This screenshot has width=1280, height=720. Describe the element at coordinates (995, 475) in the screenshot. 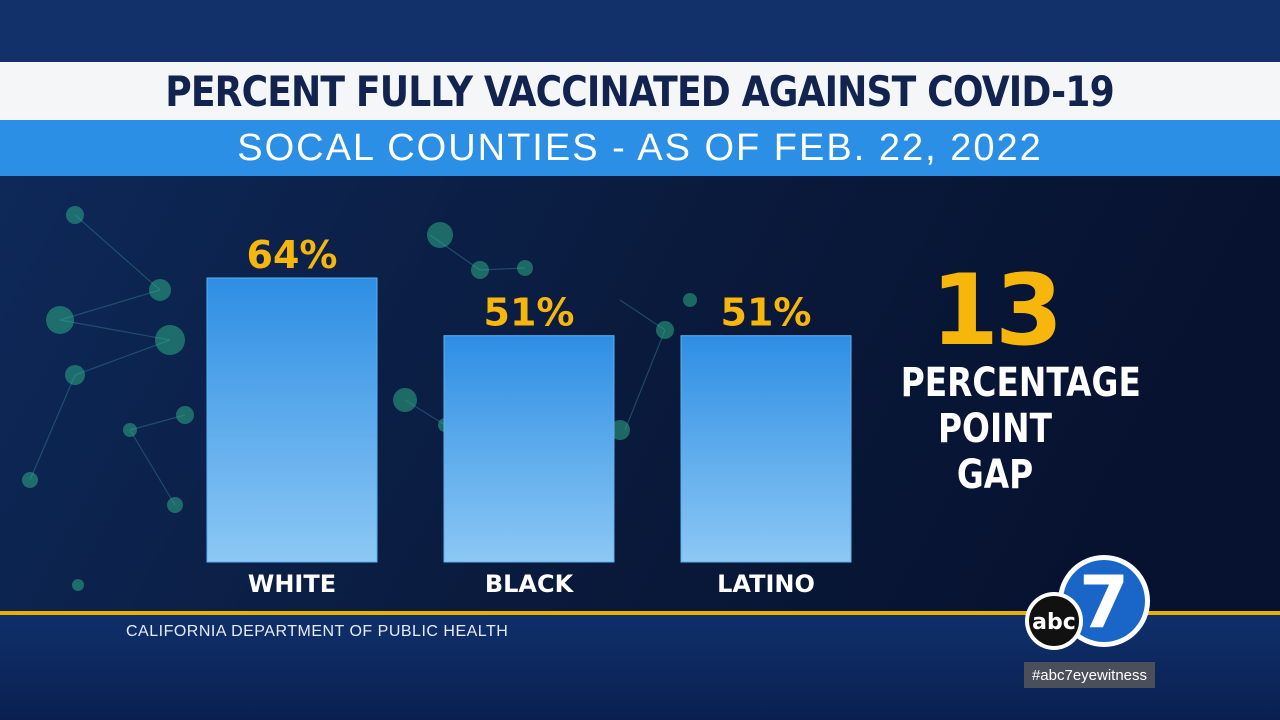

I see `gap-label-line-3: GAP` at that location.